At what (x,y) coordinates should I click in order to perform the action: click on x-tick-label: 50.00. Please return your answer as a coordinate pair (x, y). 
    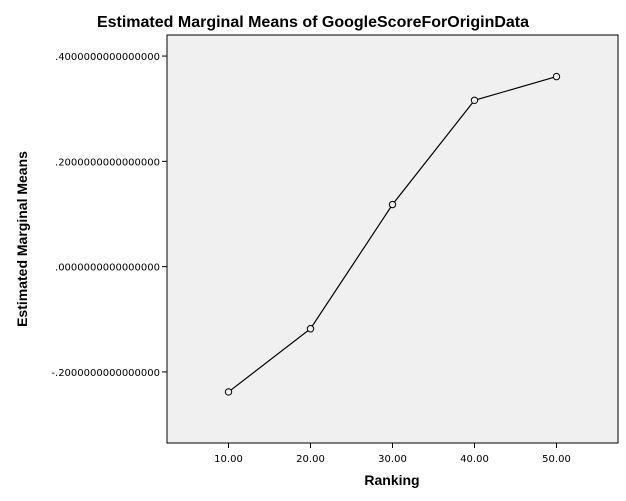
    Looking at the image, I should click on (556, 459).